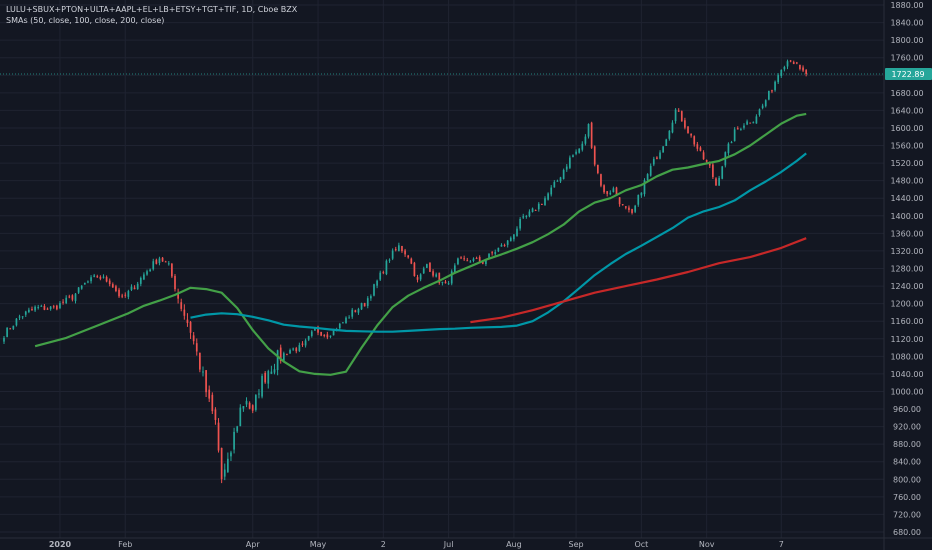 This screenshot has height=550, width=932. Describe the element at coordinates (383, 544) in the screenshot. I see `time-tick-label: 2` at that location.